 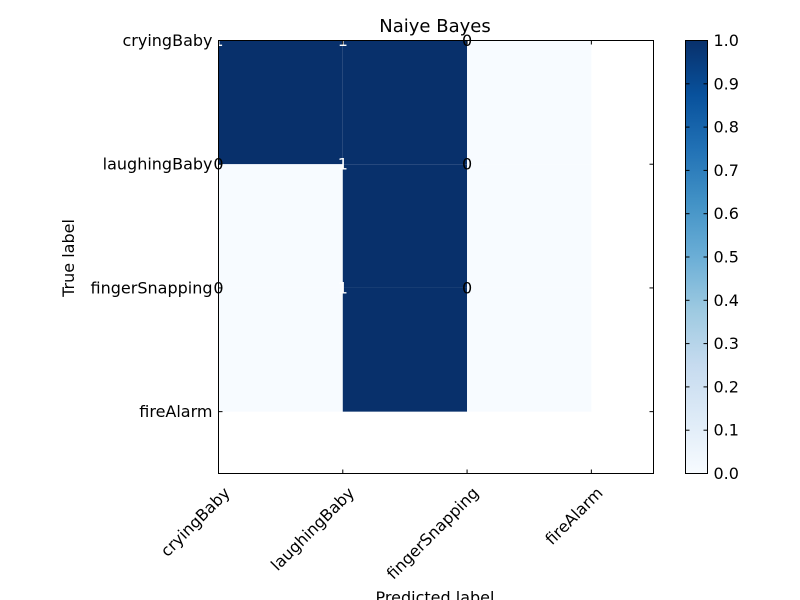 What do you see at coordinates (726, 83) in the screenshot?
I see `colorbar-tick-label: 0.9` at bounding box center [726, 83].